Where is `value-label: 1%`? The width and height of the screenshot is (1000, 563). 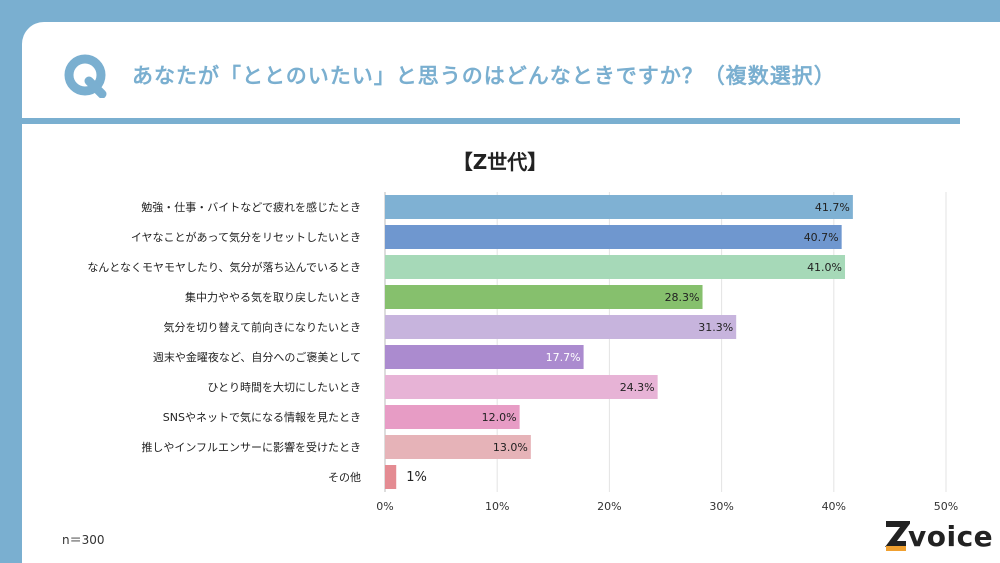
value-label: 1% is located at coordinates (416, 477).